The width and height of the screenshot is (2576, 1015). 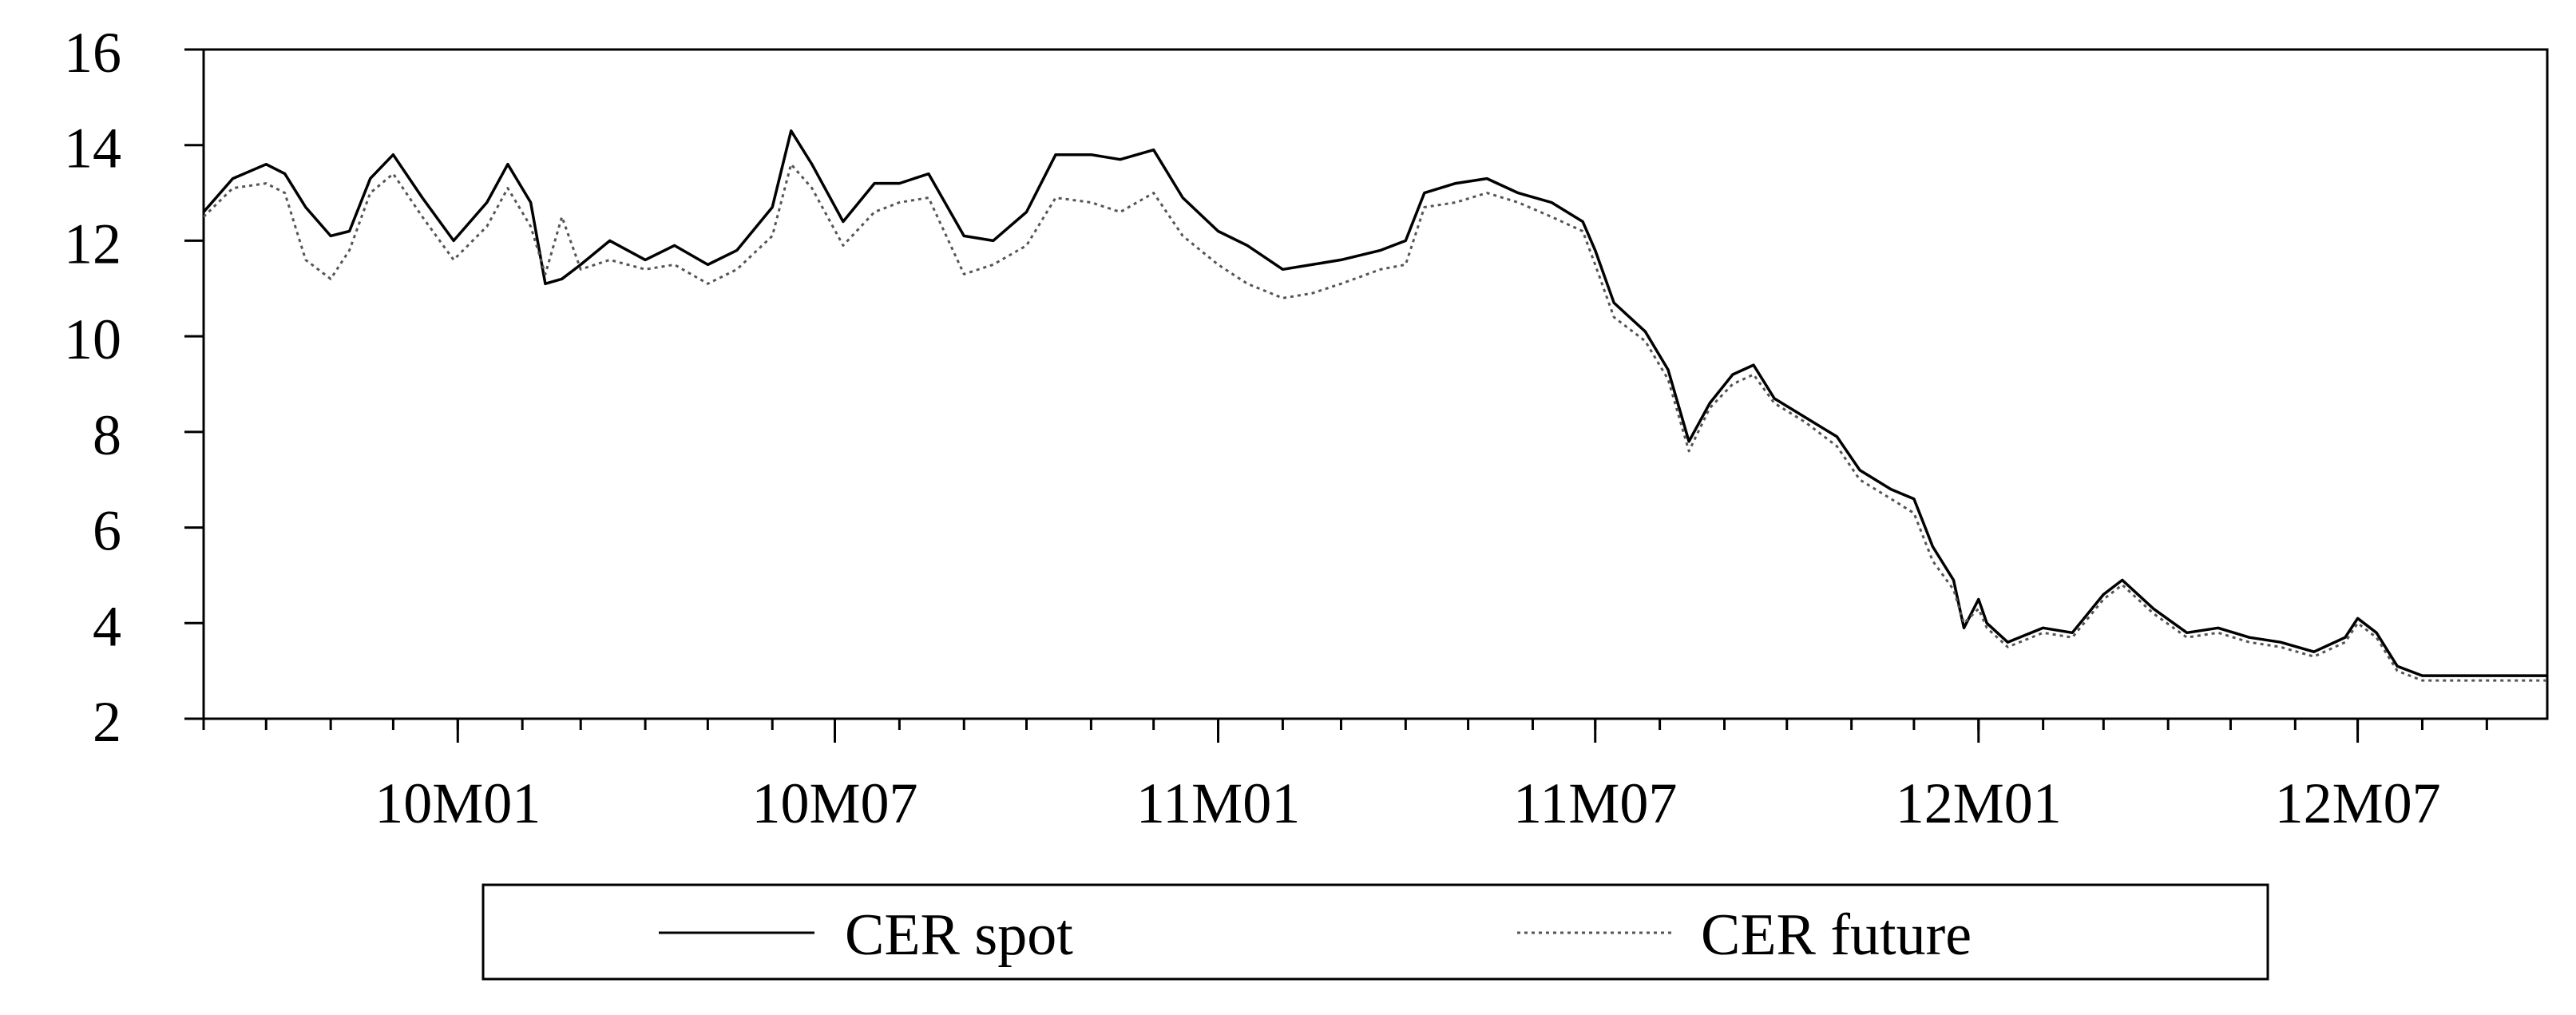 I want to click on y-tick-label: 2, so click(x=107, y=722).